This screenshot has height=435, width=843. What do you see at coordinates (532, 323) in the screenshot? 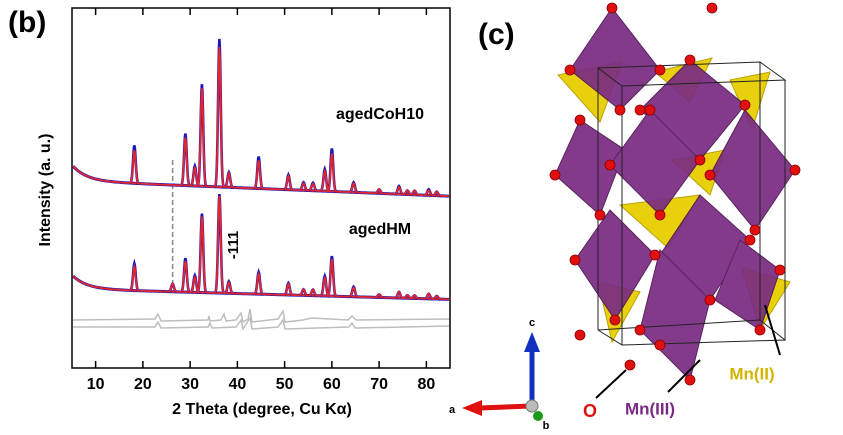
I see `axis-label: c` at bounding box center [532, 323].